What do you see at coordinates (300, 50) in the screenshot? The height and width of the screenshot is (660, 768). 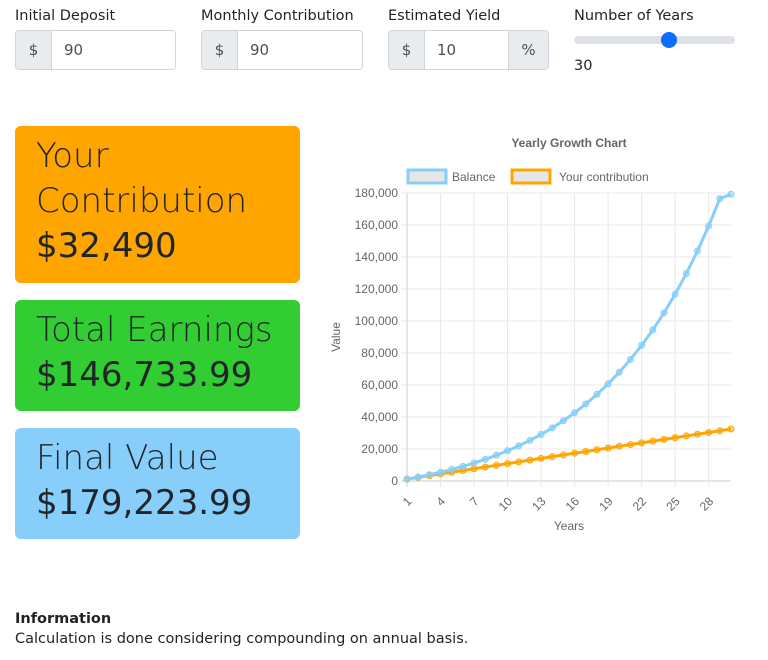 I see `monthly-contribution-input: 90` at bounding box center [300, 50].